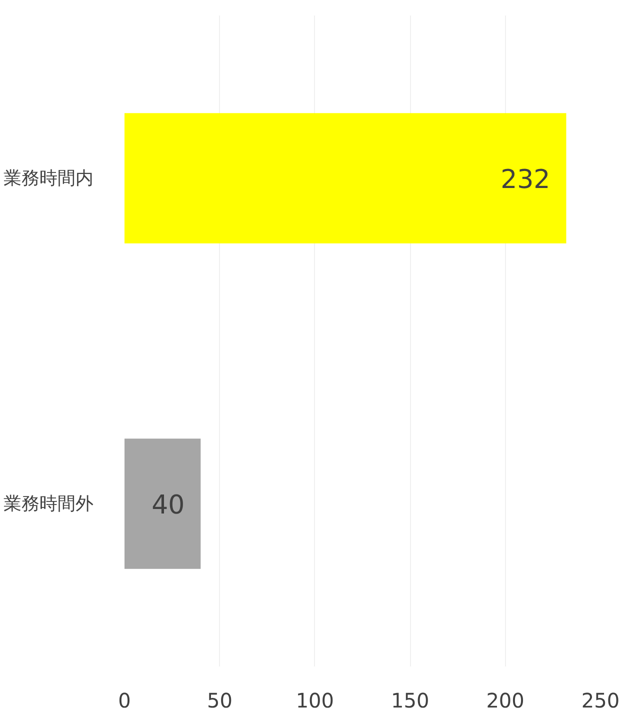  Describe the element at coordinates (410, 699) in the screenshot. I see `x-tick-label: 150` at that location.